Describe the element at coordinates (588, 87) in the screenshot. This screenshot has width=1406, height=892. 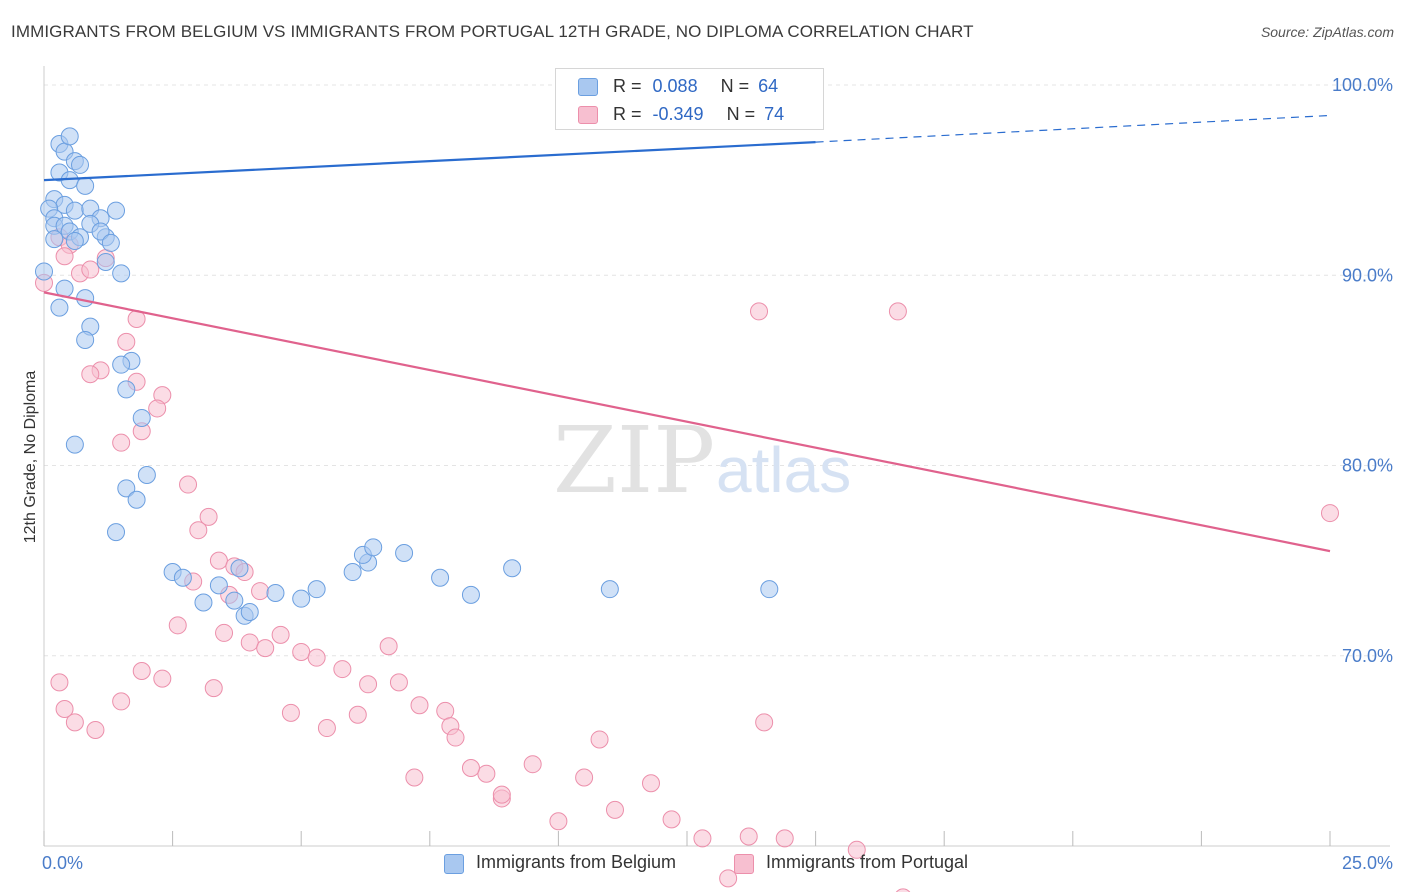
I see `belgium-swatch` at that location.